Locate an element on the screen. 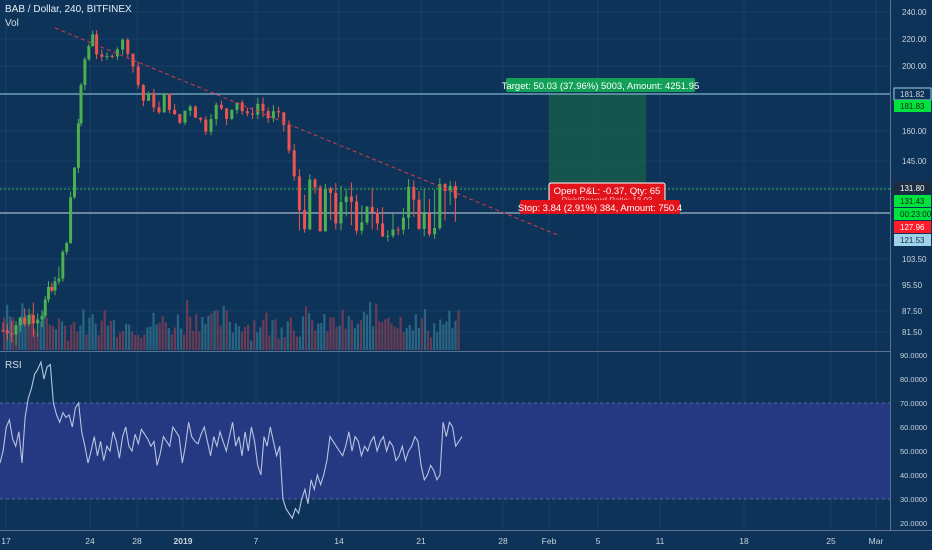  volume-label: Vol is located at coordinates (12, 23).